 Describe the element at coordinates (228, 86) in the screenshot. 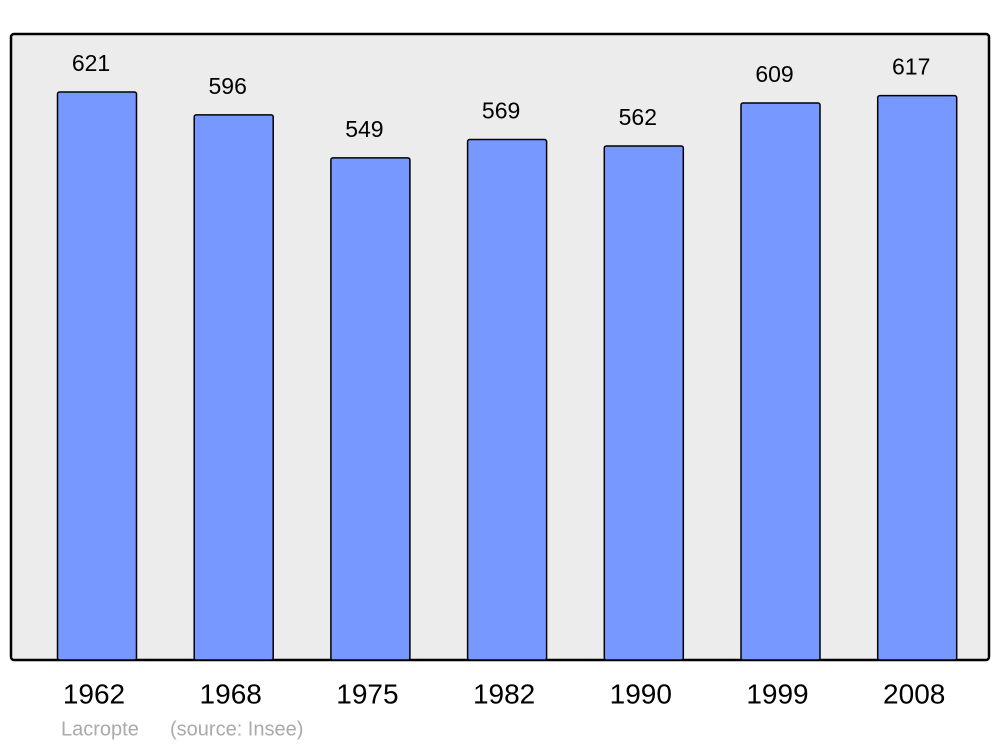

I see `value-label: 596` at that location.